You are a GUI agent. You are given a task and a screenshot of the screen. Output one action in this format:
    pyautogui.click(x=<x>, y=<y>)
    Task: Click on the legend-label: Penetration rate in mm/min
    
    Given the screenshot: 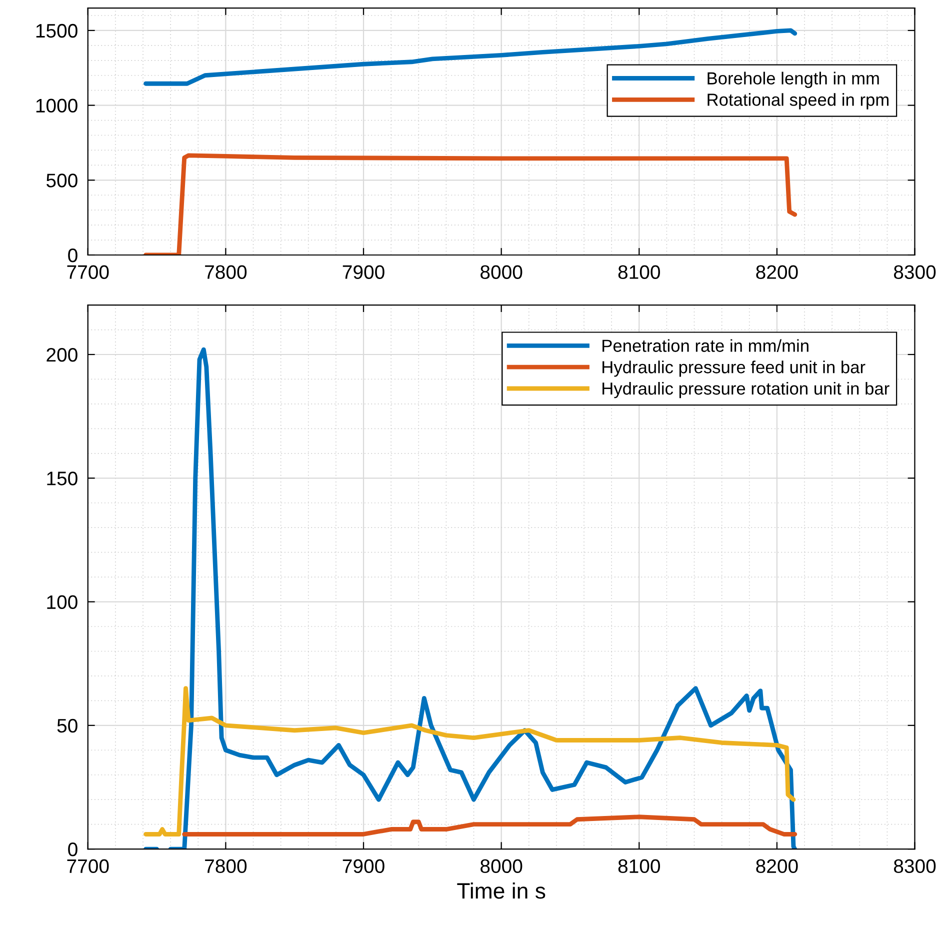 What is the action you would take?
    pyautogui.click(x=705, y=345)
    